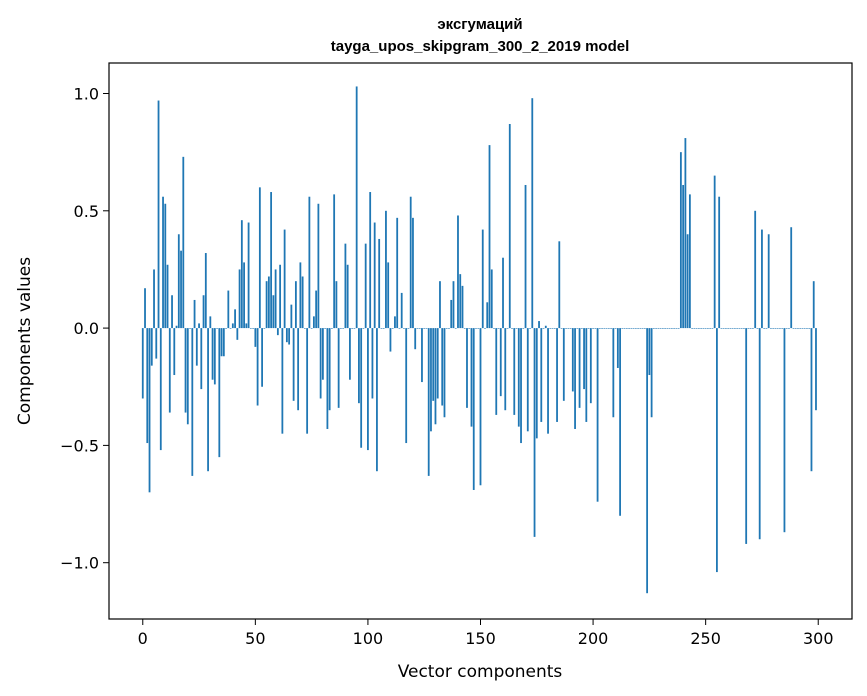  I want to click on y-axis-label: Components values, so click(25, 341).